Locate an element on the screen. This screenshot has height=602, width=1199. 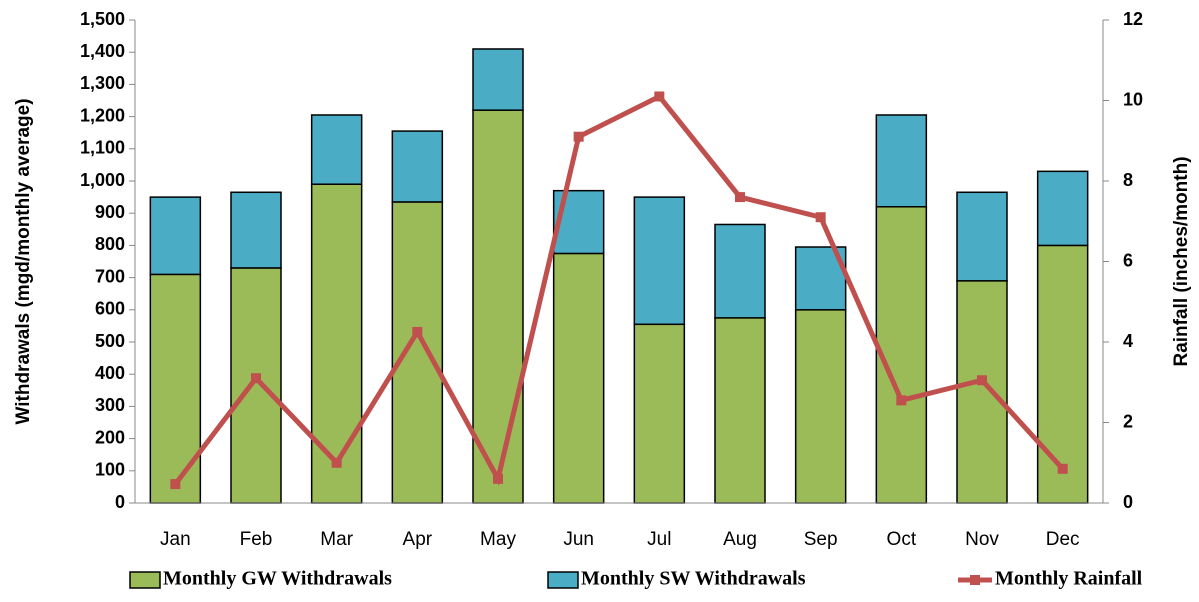
y-tick-label: 1,200 is located at coordinates (102, 115).